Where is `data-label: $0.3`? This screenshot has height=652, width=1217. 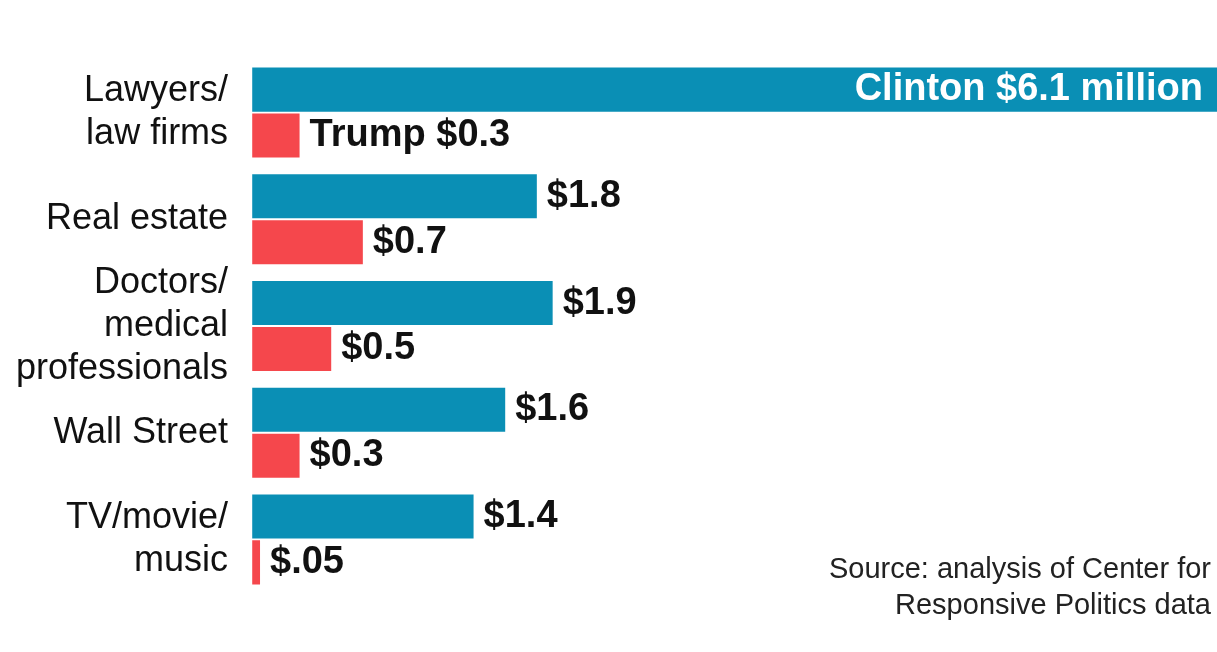
data-label: $0.3 is located at coordinates (346, 453).